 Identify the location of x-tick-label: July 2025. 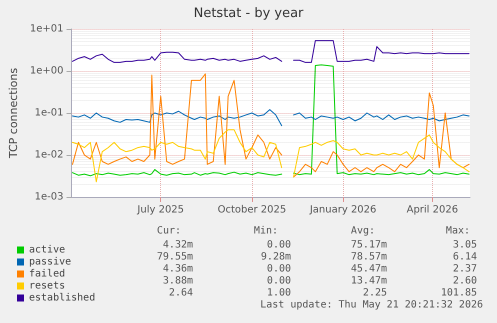
(160, 210).